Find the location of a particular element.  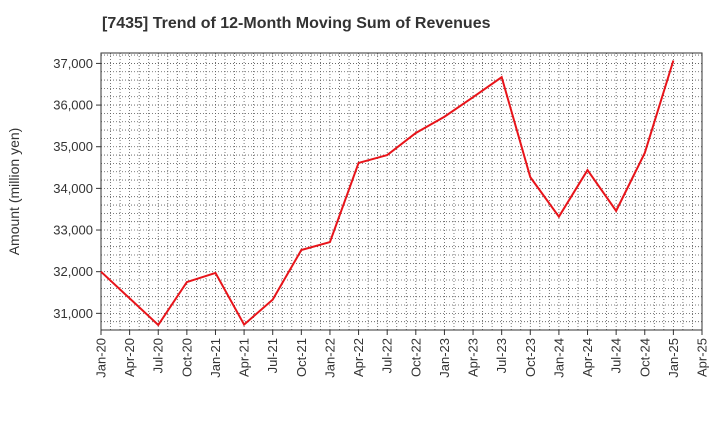

x-tick-label: Jan-20 is located at coordinates (101, 358).